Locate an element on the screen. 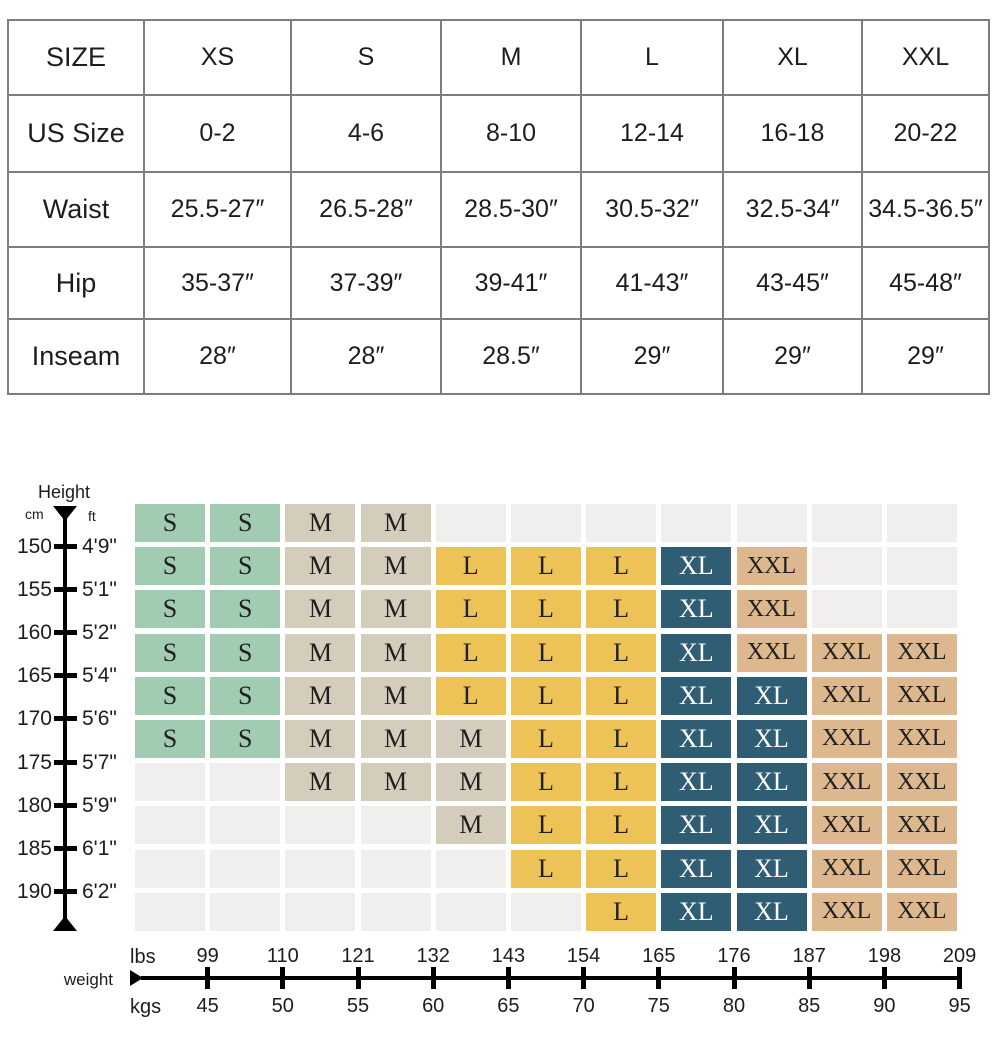 The height and width of the screenshot is (1045, 1000). weight-kgs-value: 80 is located at coordinates (734, 1006).